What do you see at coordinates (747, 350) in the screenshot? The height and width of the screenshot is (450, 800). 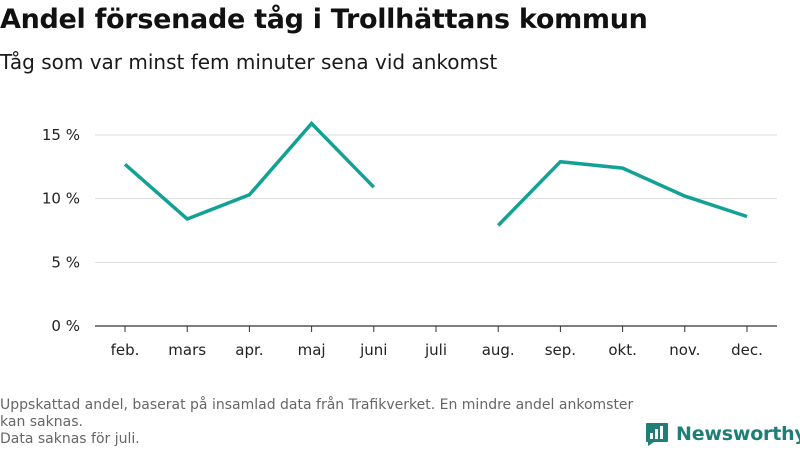 I see `x-tick-label: dec.` at bounding box center [747, 350].